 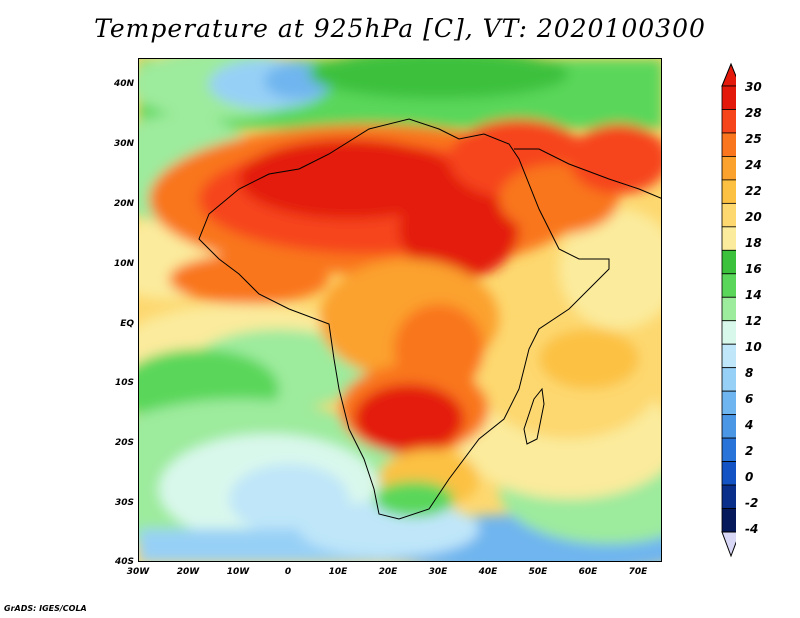 I want to click on lat-label-eq: EQ, so click(x=127, y=324).